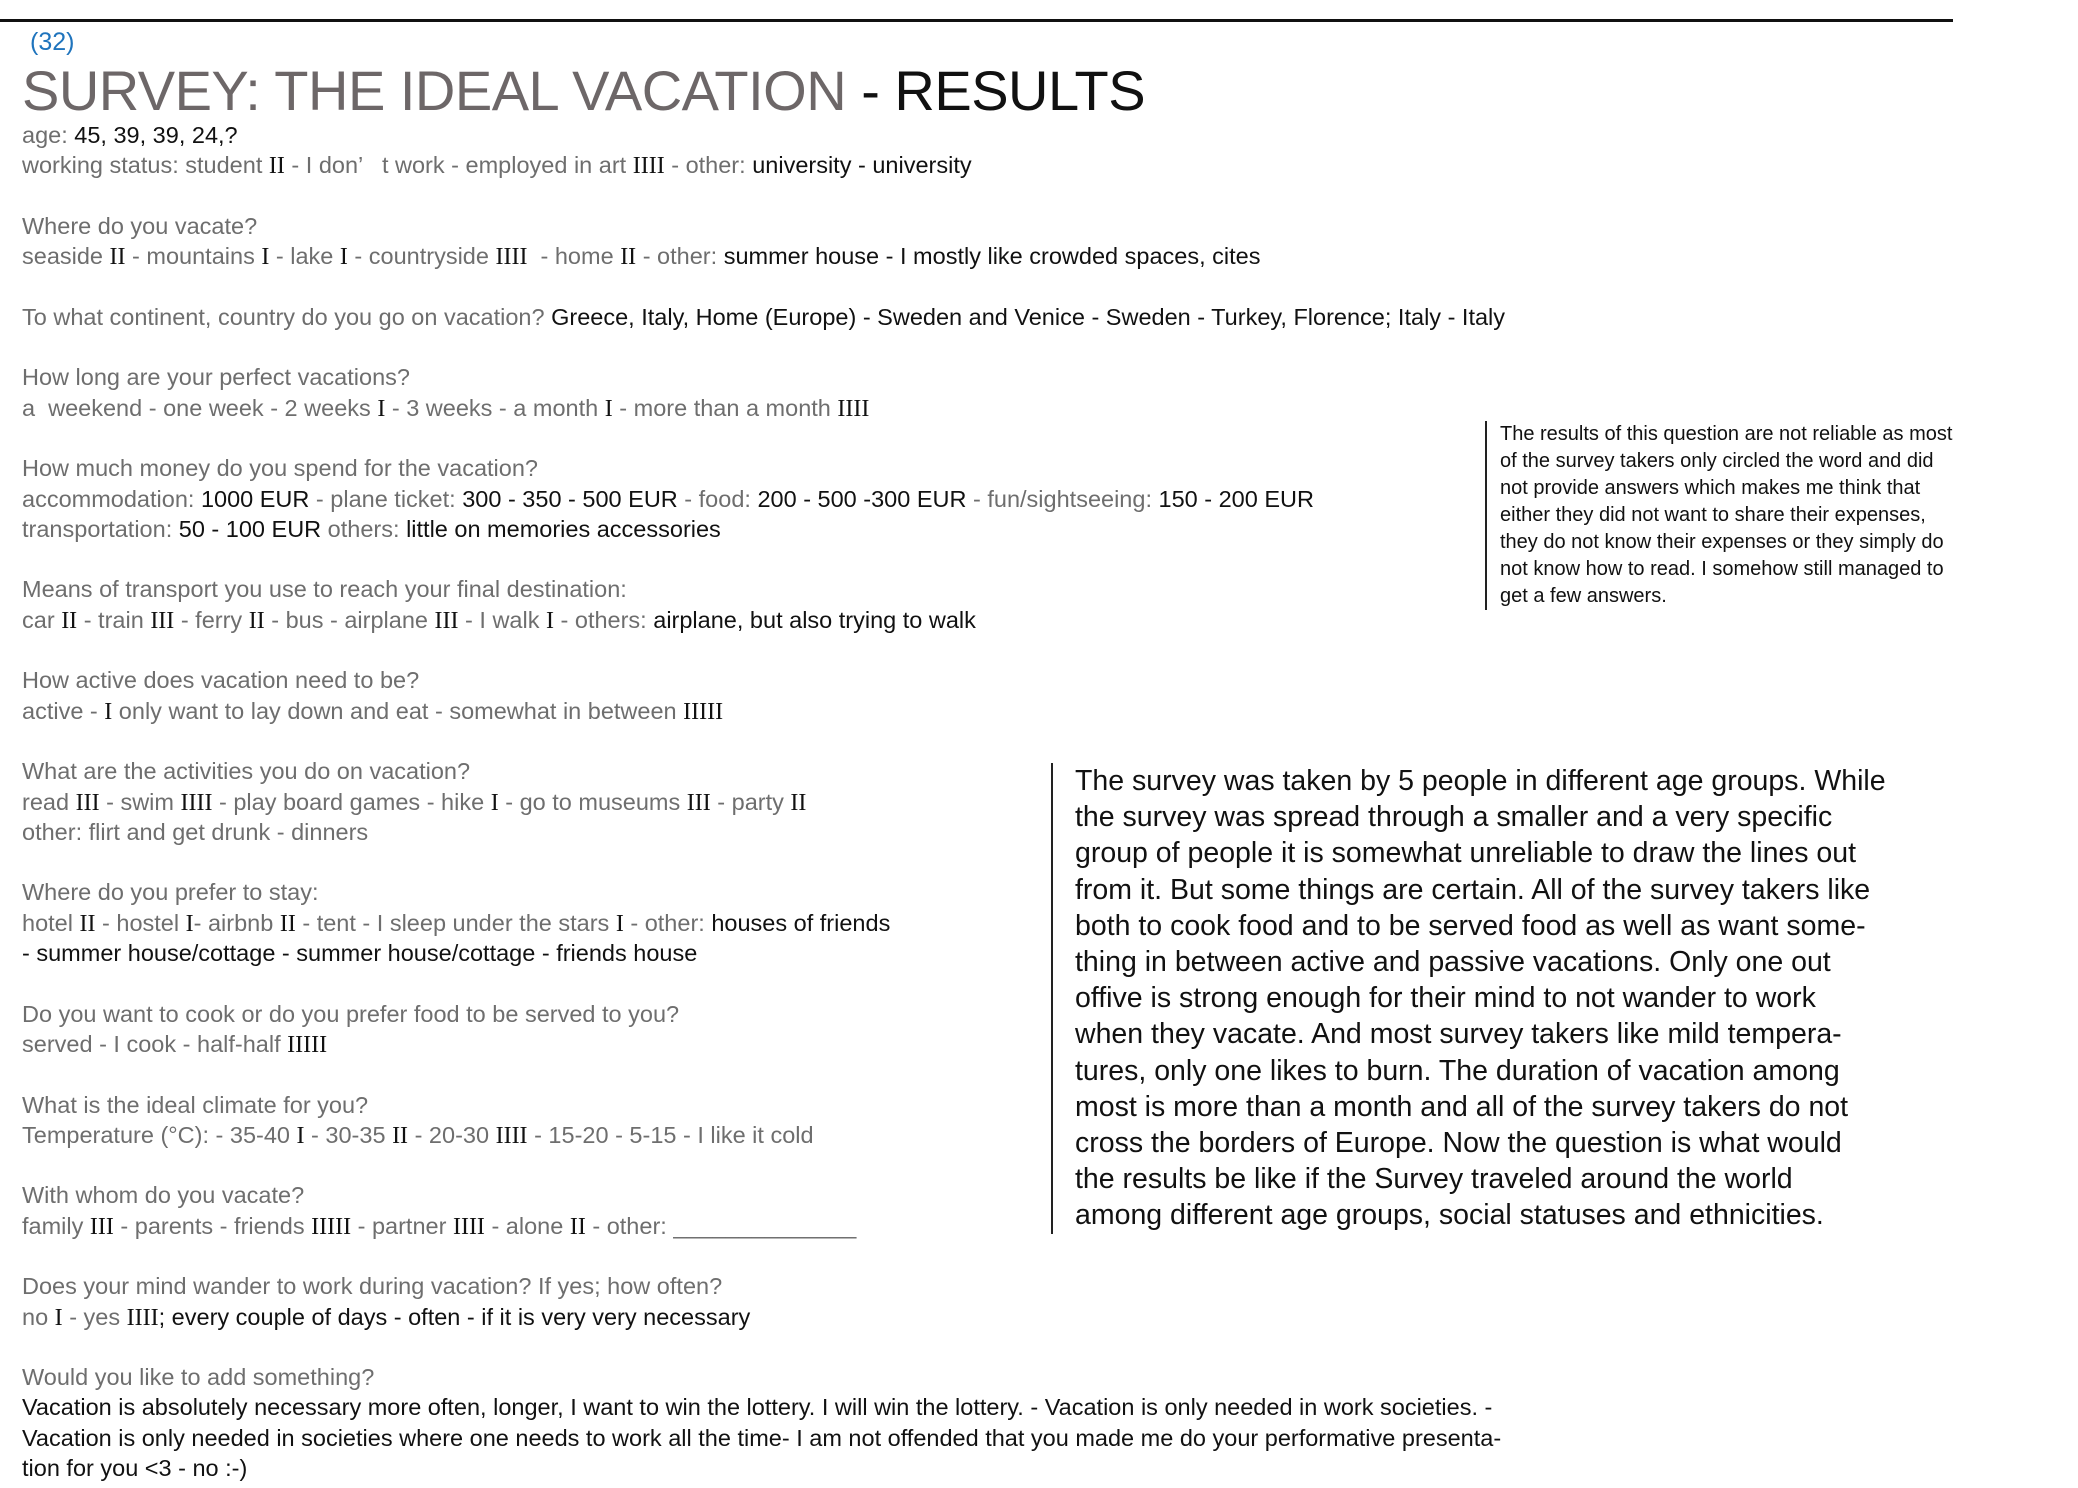  I want to click on response-text: 200 - 500 -300 EUR, so click(862, 498).